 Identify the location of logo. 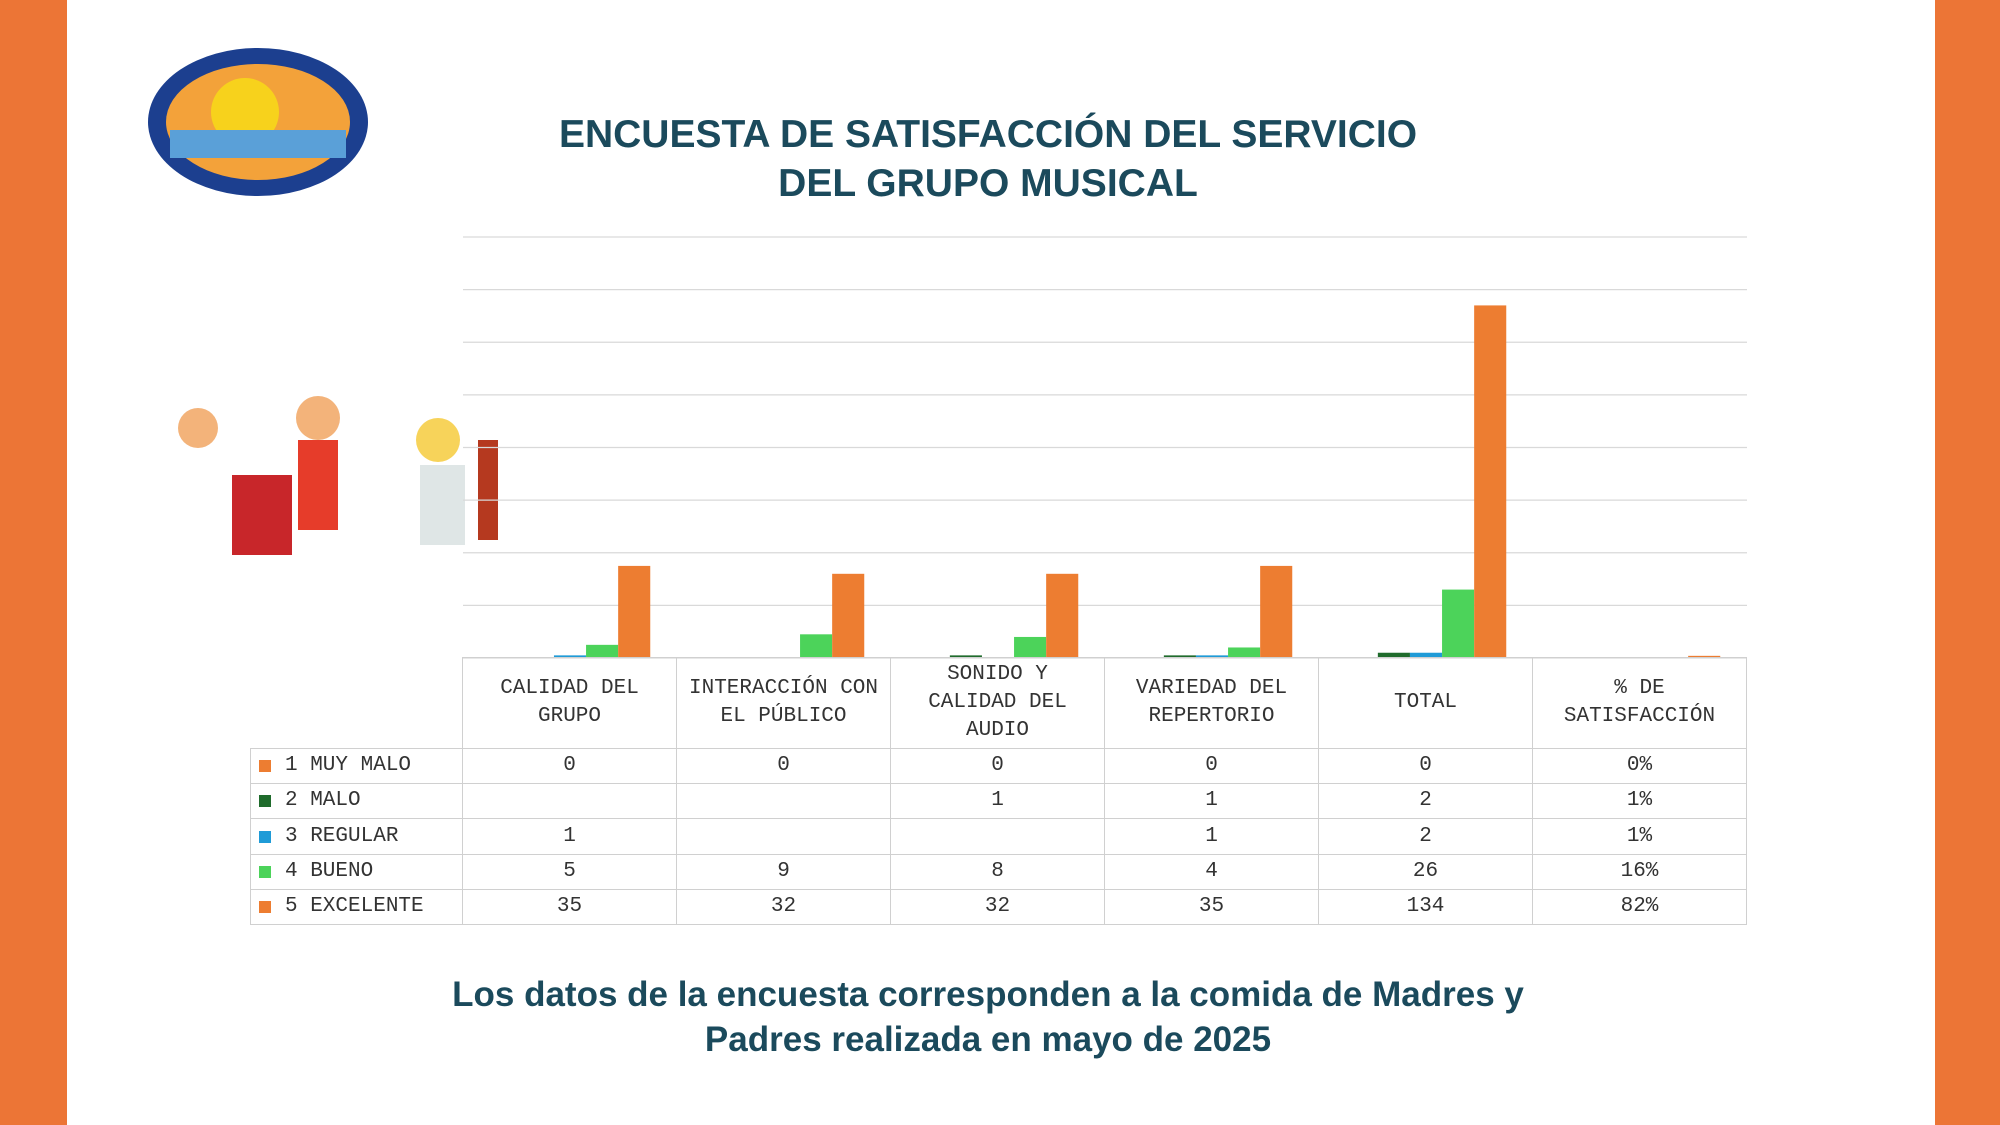
(258, 122).